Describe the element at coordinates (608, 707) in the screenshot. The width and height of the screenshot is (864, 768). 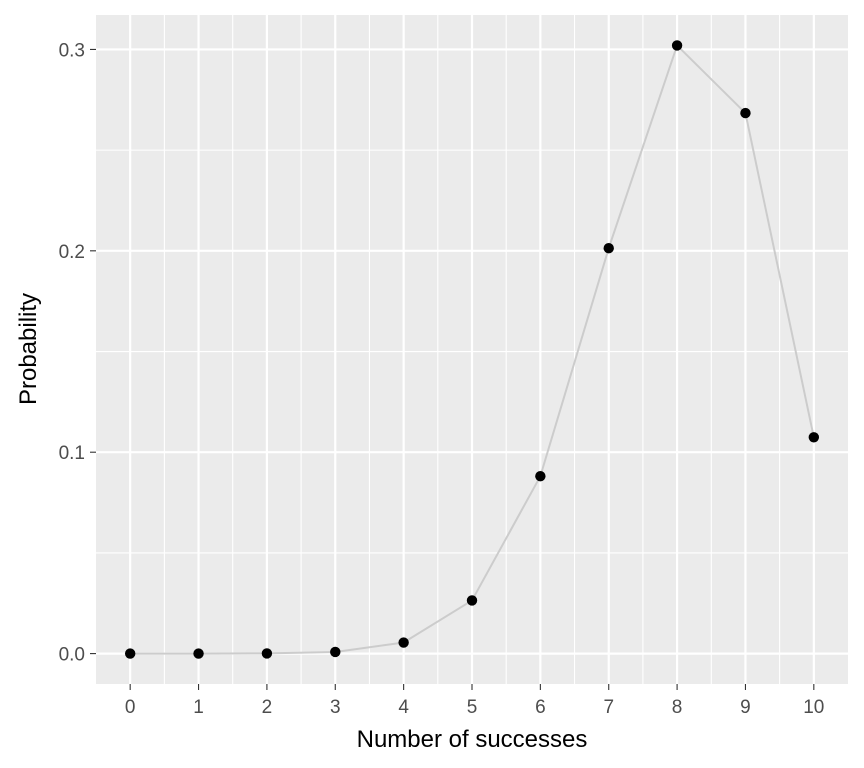
I see `x-tick-label: 7` at that location.